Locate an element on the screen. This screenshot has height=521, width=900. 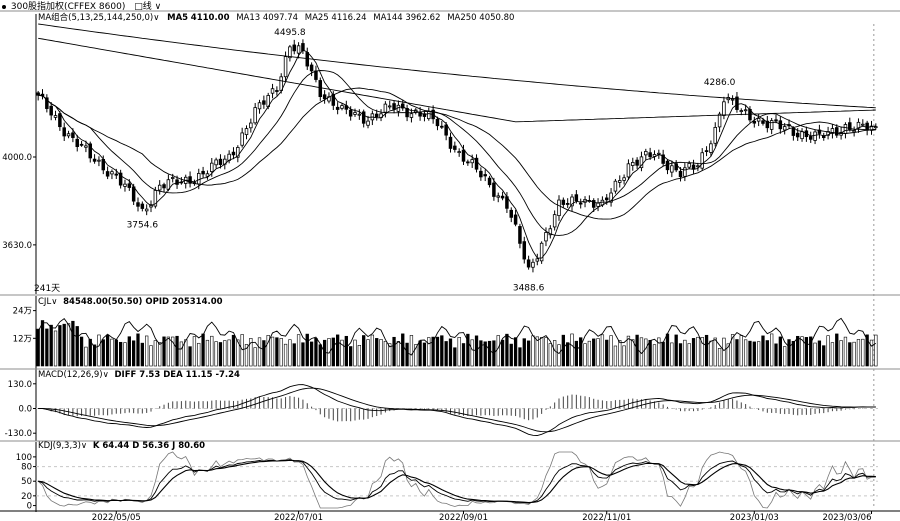
volume-pane is located at coordinates (457, 342).